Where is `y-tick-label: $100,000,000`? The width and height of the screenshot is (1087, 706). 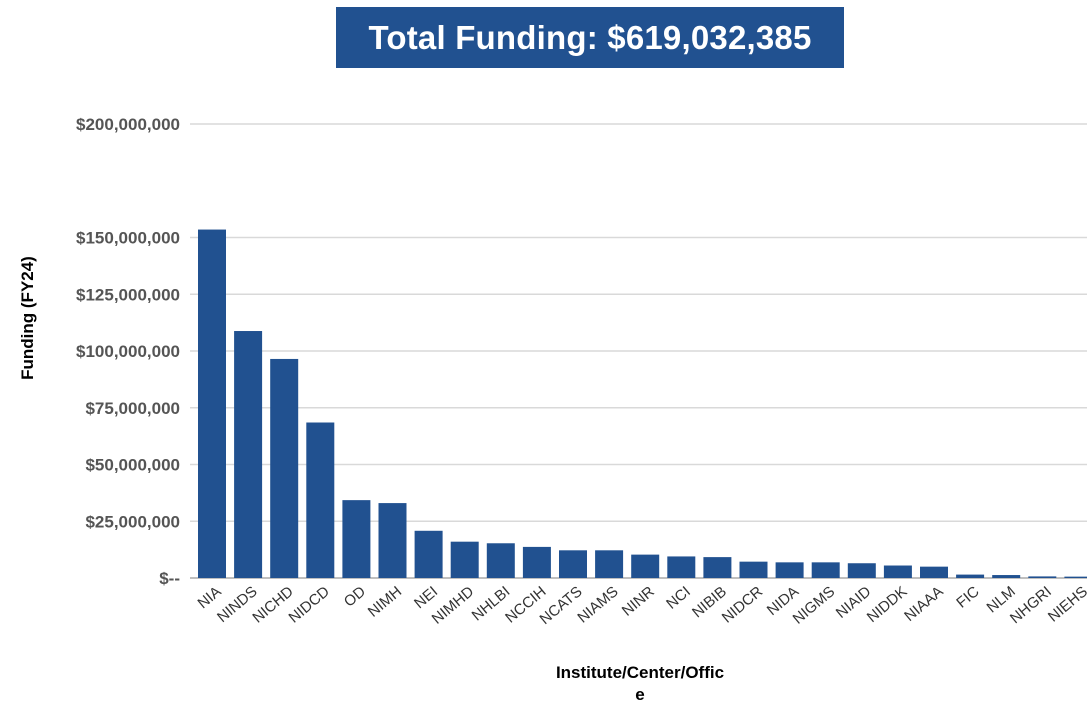 y-tick-label: $100,000,000 is located at coordinates (128, 351).